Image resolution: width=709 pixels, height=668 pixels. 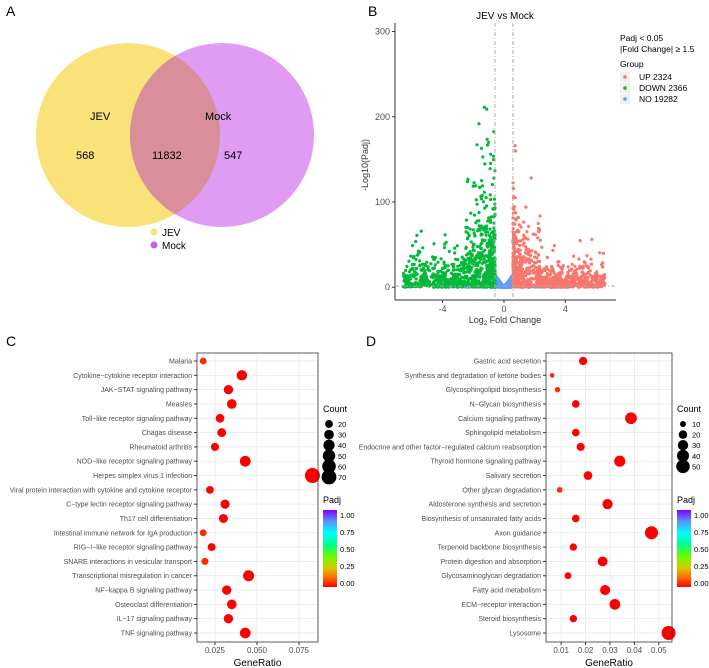 What do you see at coordinates (258, 663) in the screenshot?
I see `x-axis-label: GeneRatio` at bounding box center [258, 663].